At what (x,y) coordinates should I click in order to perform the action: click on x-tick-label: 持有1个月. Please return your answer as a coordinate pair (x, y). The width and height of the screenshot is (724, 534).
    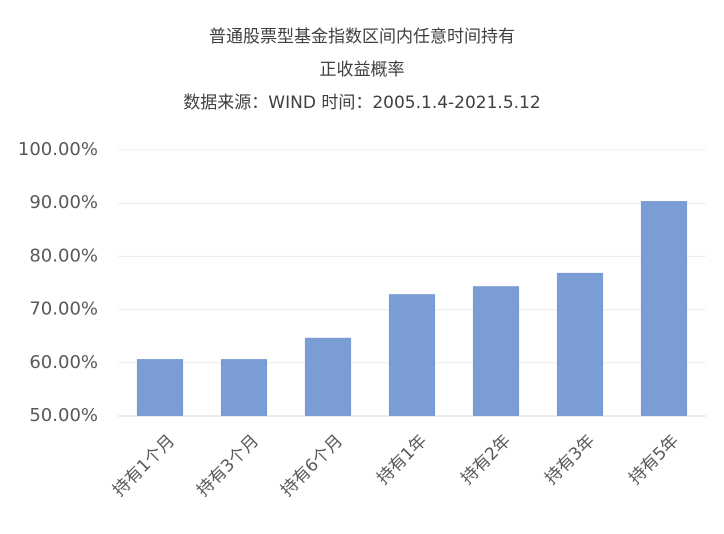
    Looking at the image, I should click on (144, 466).